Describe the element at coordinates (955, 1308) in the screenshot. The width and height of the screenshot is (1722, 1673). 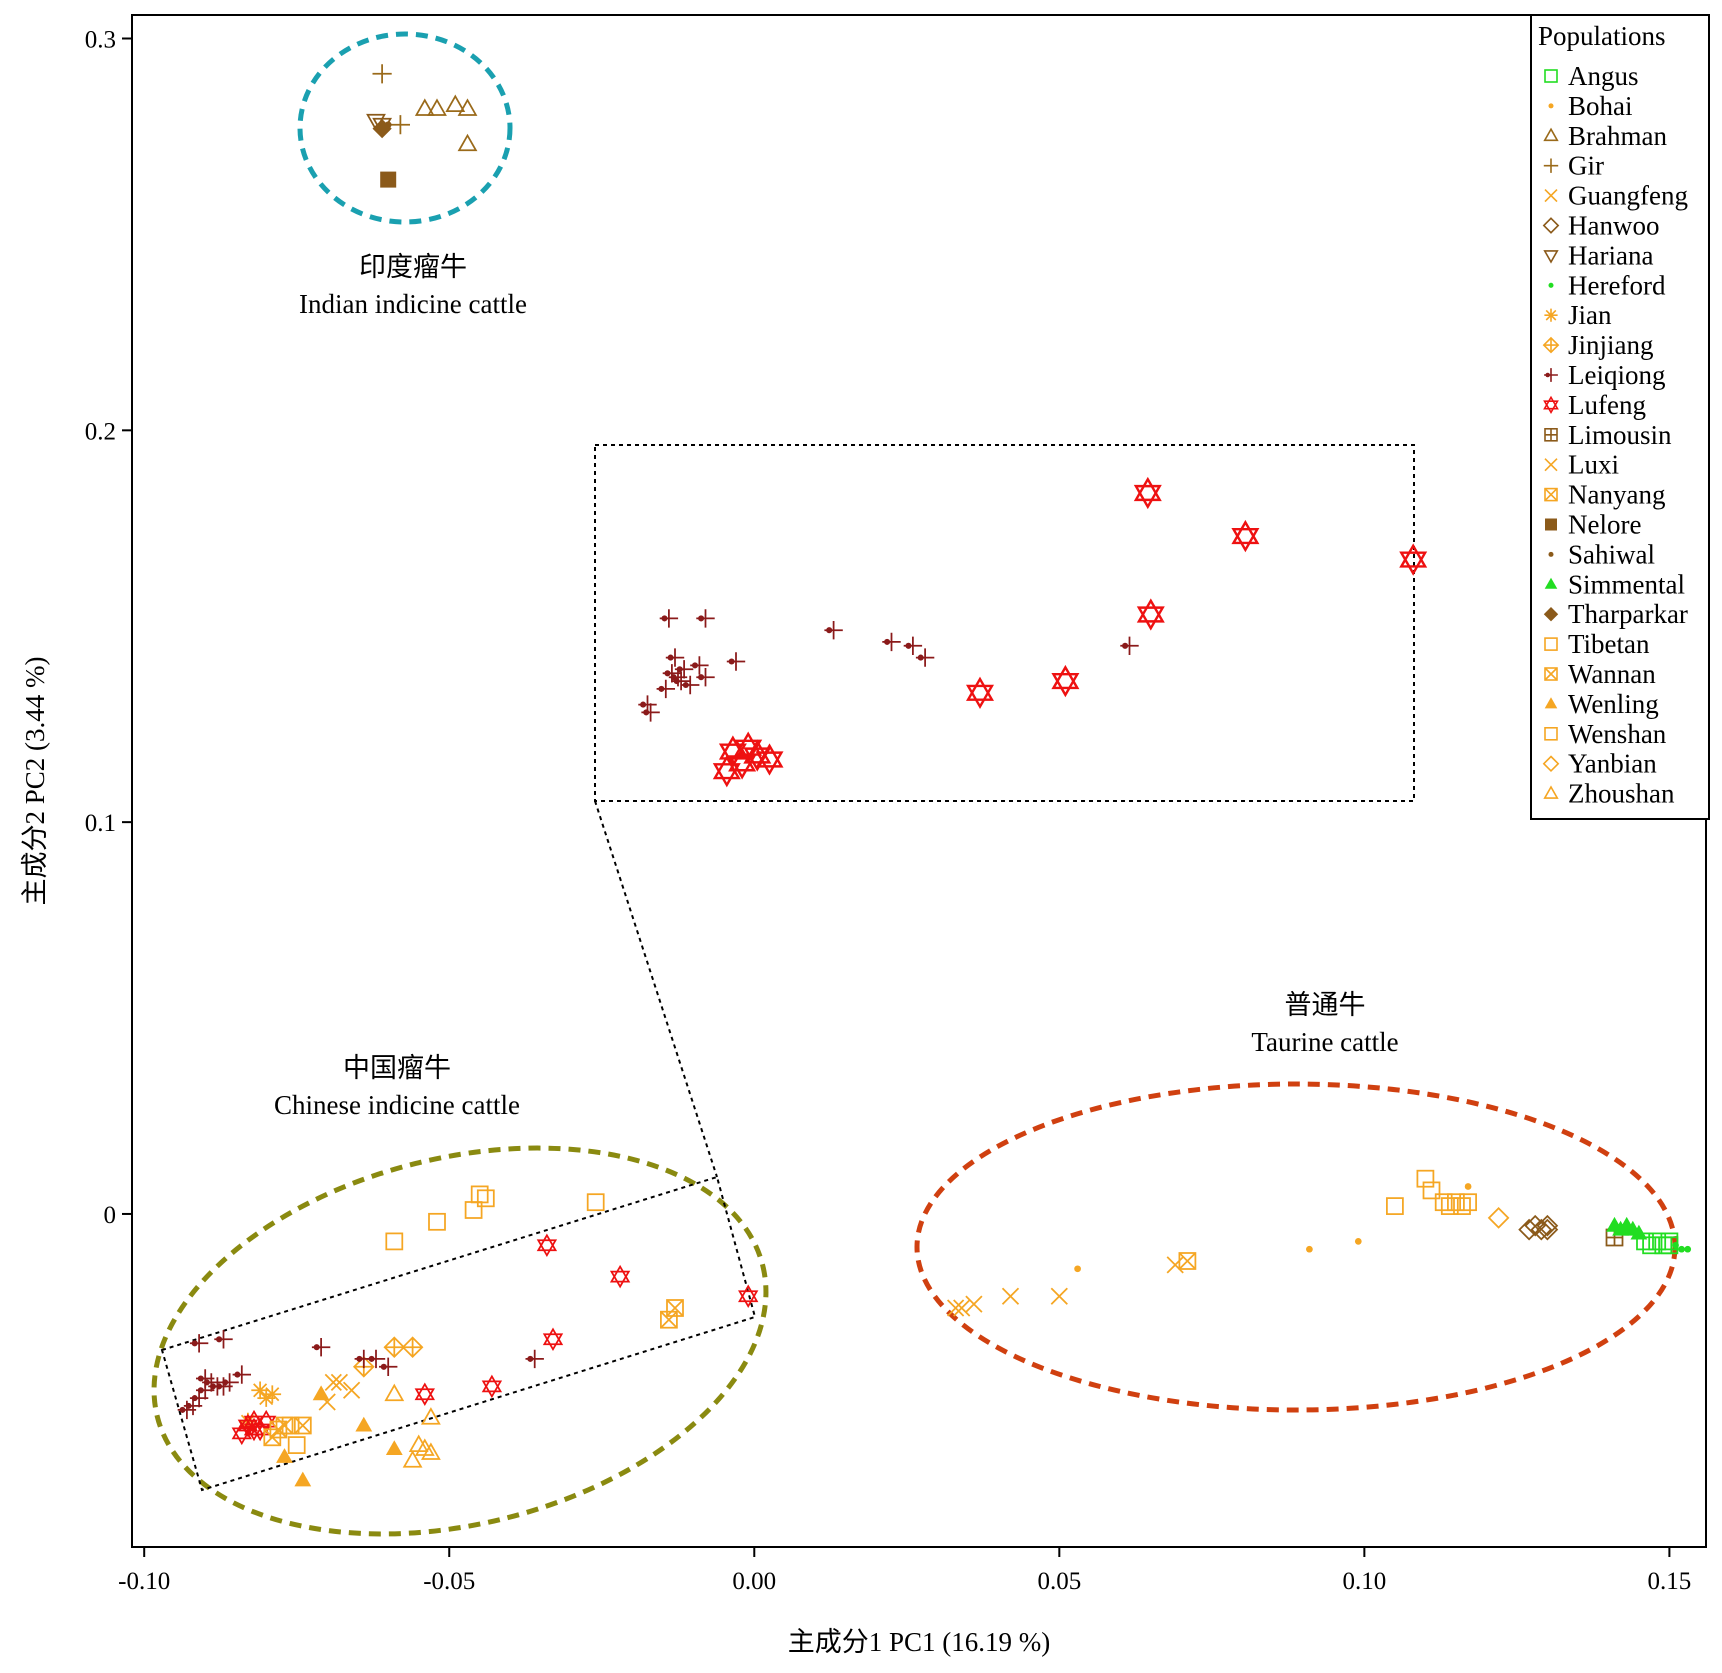
I see `point-luxi` at that location.